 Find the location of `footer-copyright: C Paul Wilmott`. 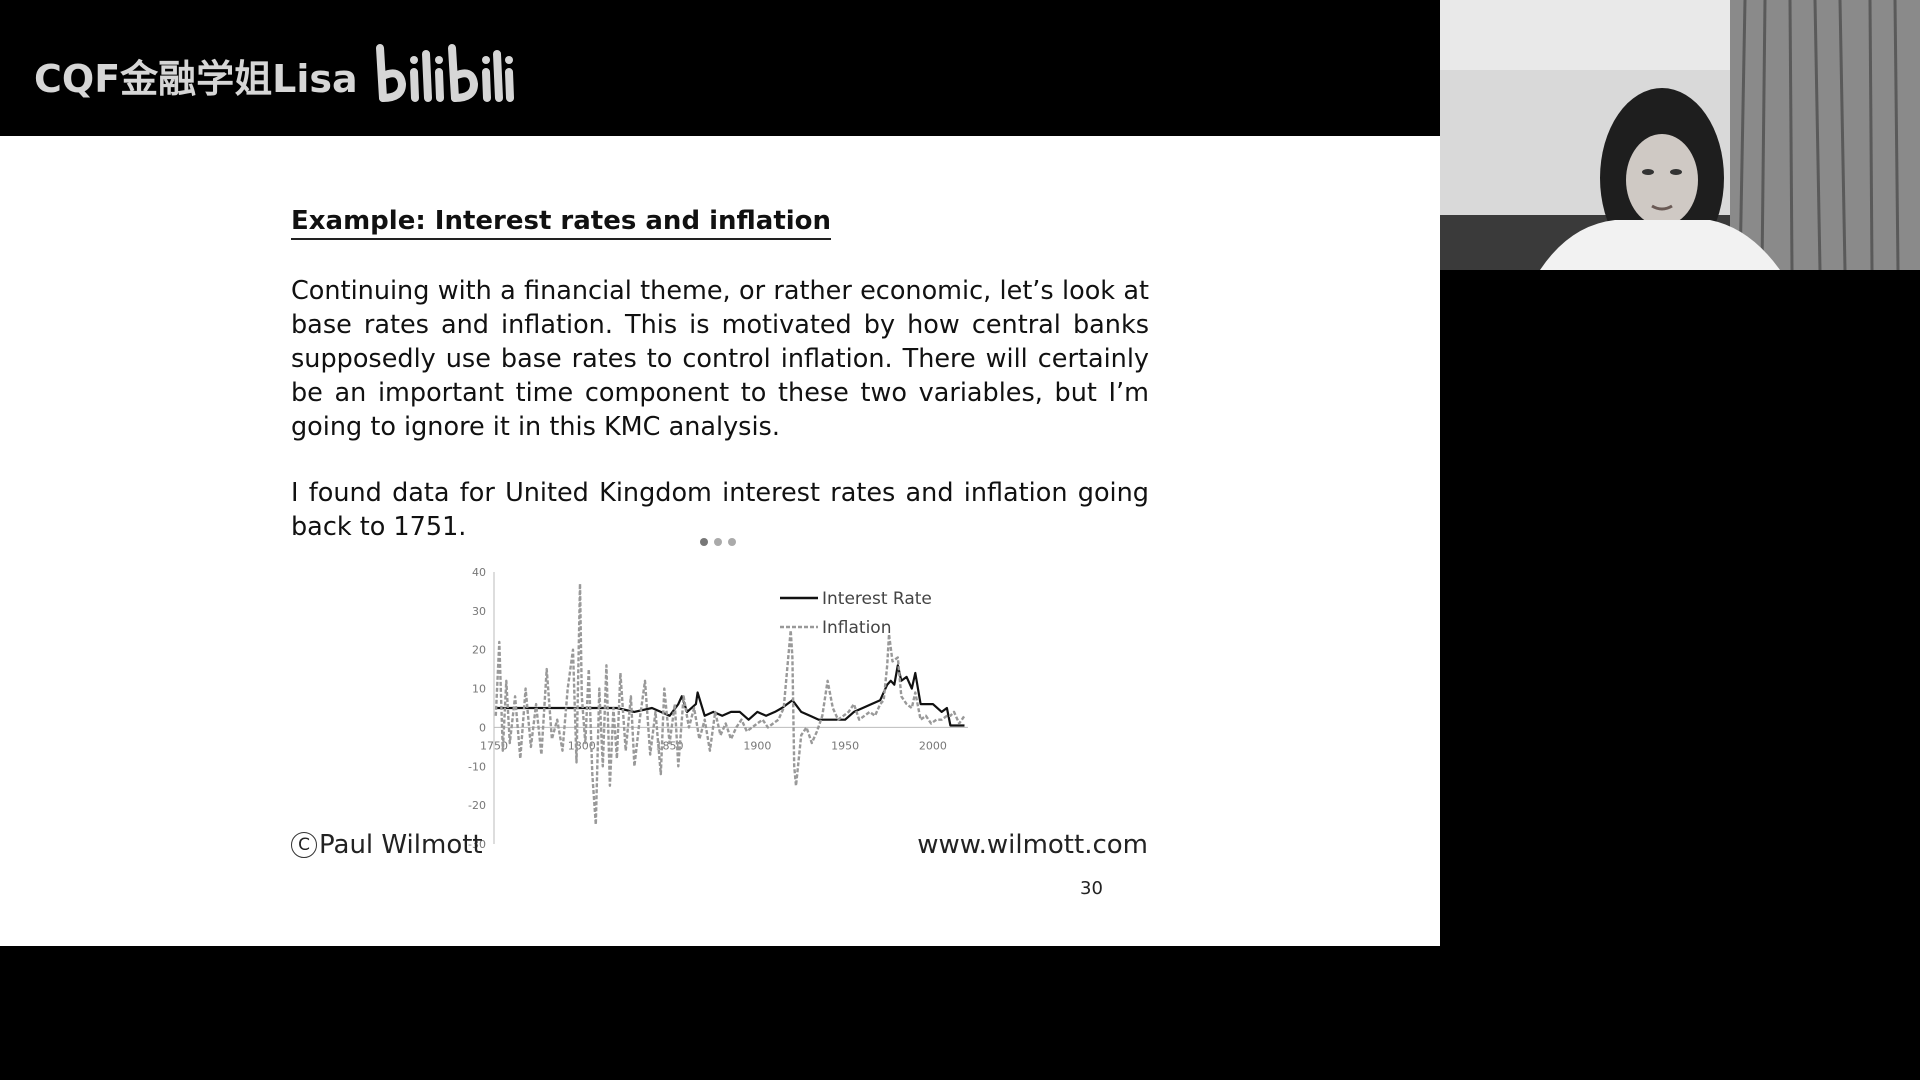

footer-copyright: C Paul Wilmott is located at coordinates (387, 845).